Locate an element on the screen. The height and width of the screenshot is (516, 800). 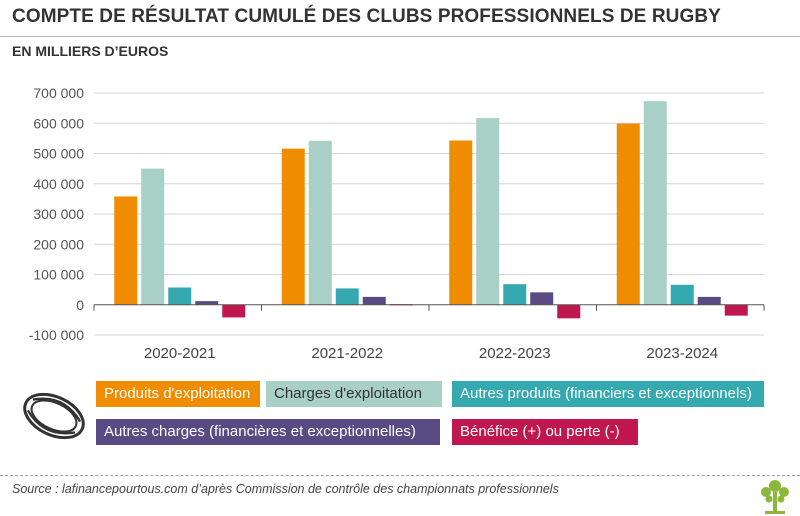
y-tick-label: -100 000 is located at coordinates (56, 335).